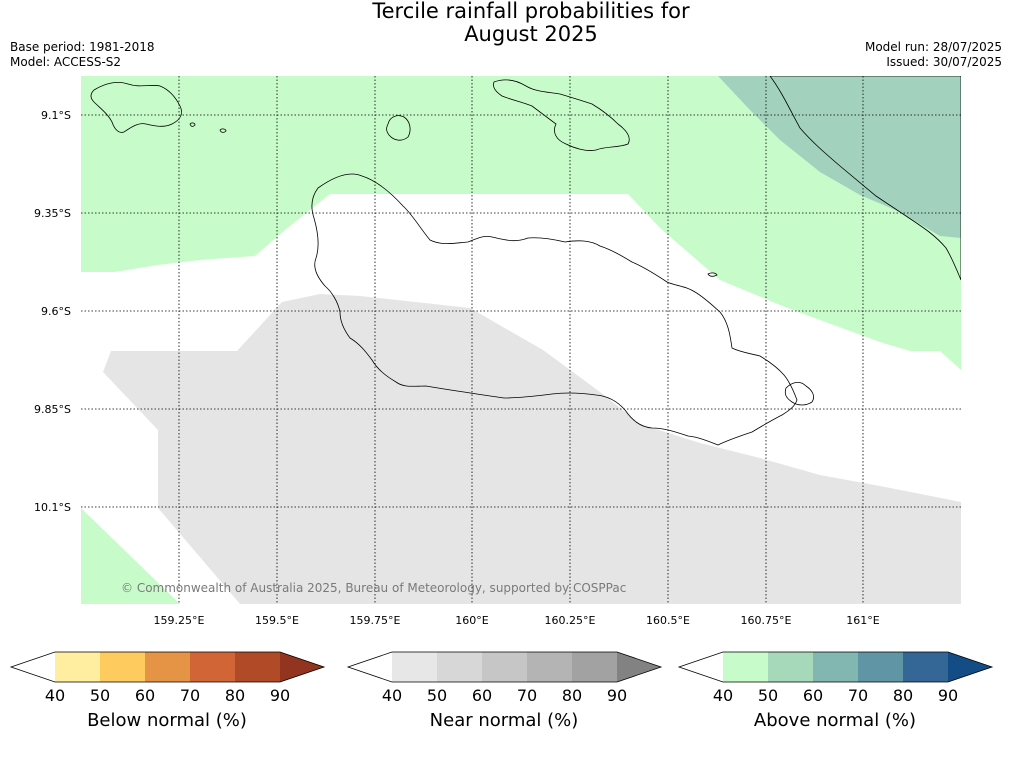  What do you see at coordinates (277, 620) in the screenshot?
I see `lon-label: 159.5°E` at bounding box center [277, 620].